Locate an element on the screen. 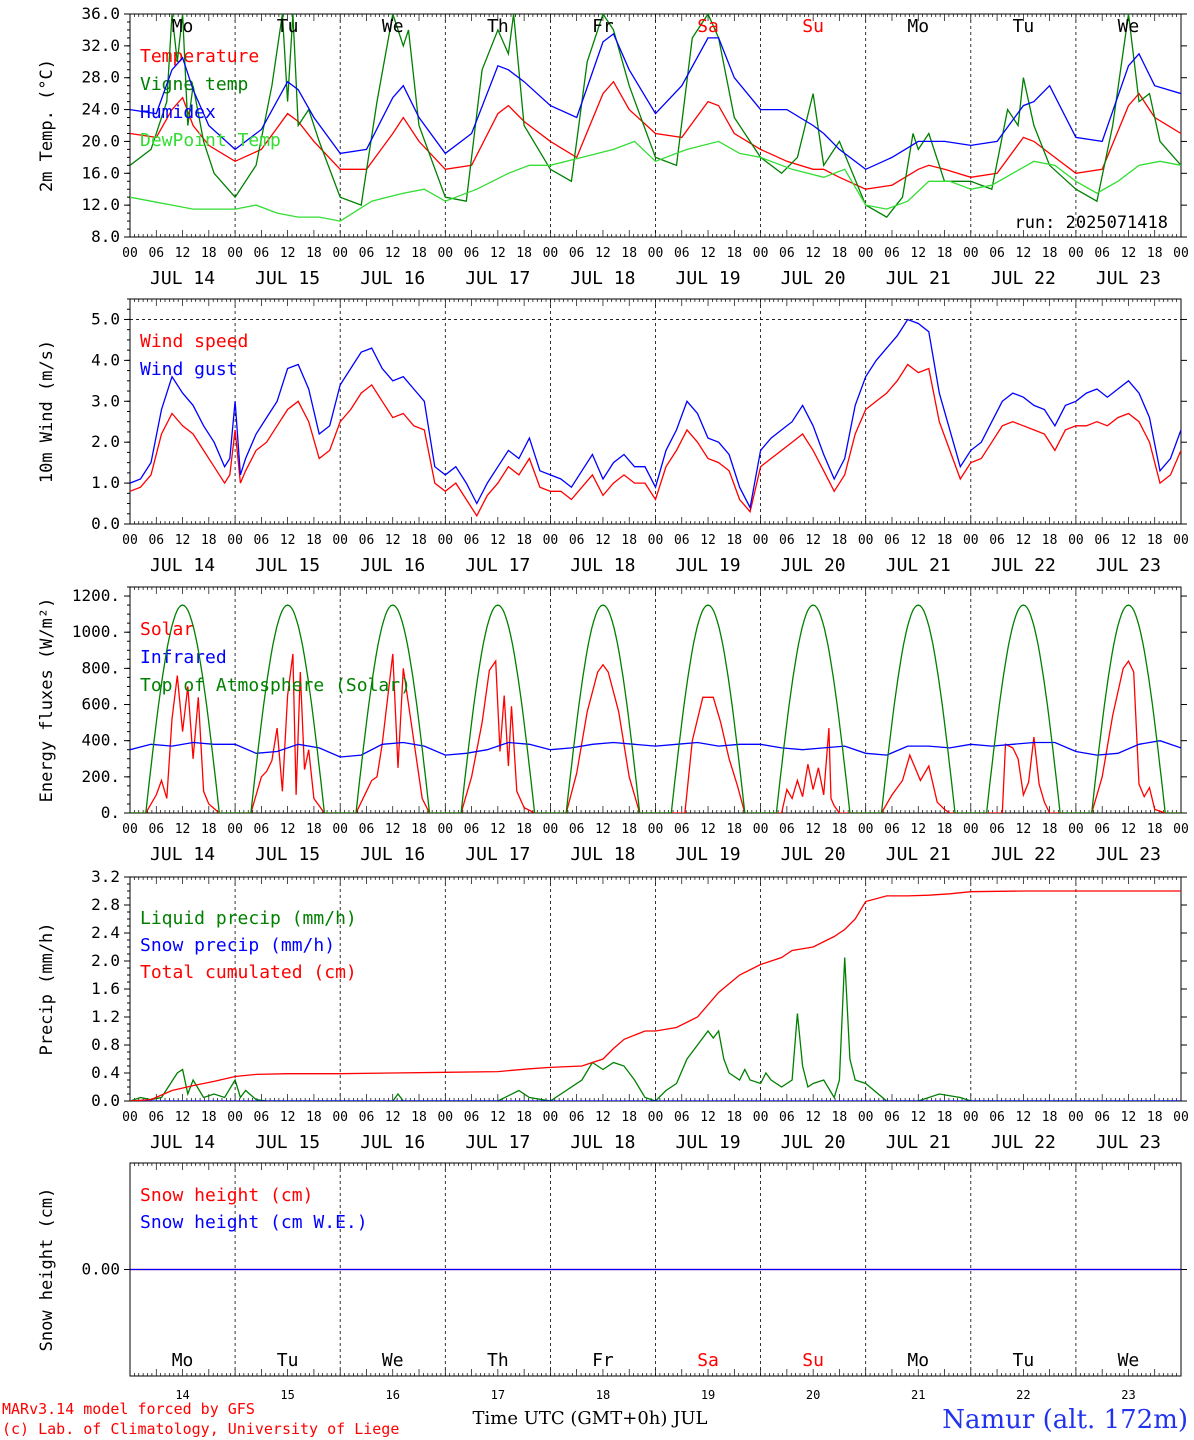  y-tick-label: 32.0 is located at coordinates (100, 45).